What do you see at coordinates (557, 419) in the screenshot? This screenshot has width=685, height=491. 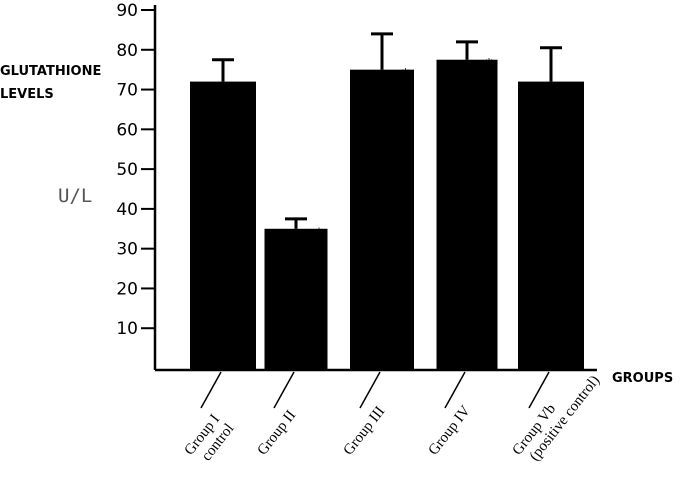 I see `category-label: Group Vb(positive control)` at bounding box center [557, 419].